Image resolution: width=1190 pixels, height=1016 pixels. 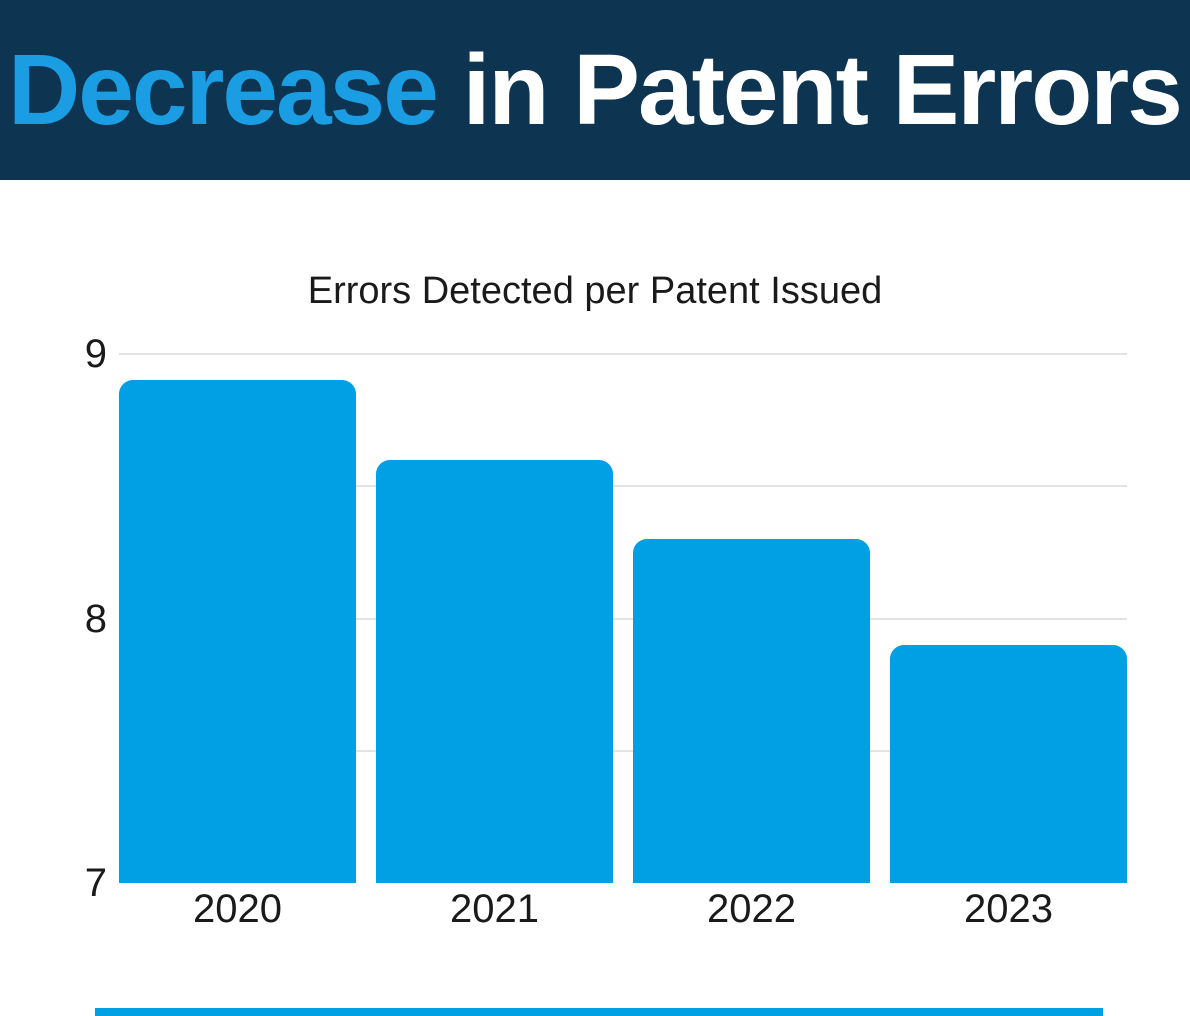 I want to click on page-title-accent: Decrease, so click(x=223, y=90).